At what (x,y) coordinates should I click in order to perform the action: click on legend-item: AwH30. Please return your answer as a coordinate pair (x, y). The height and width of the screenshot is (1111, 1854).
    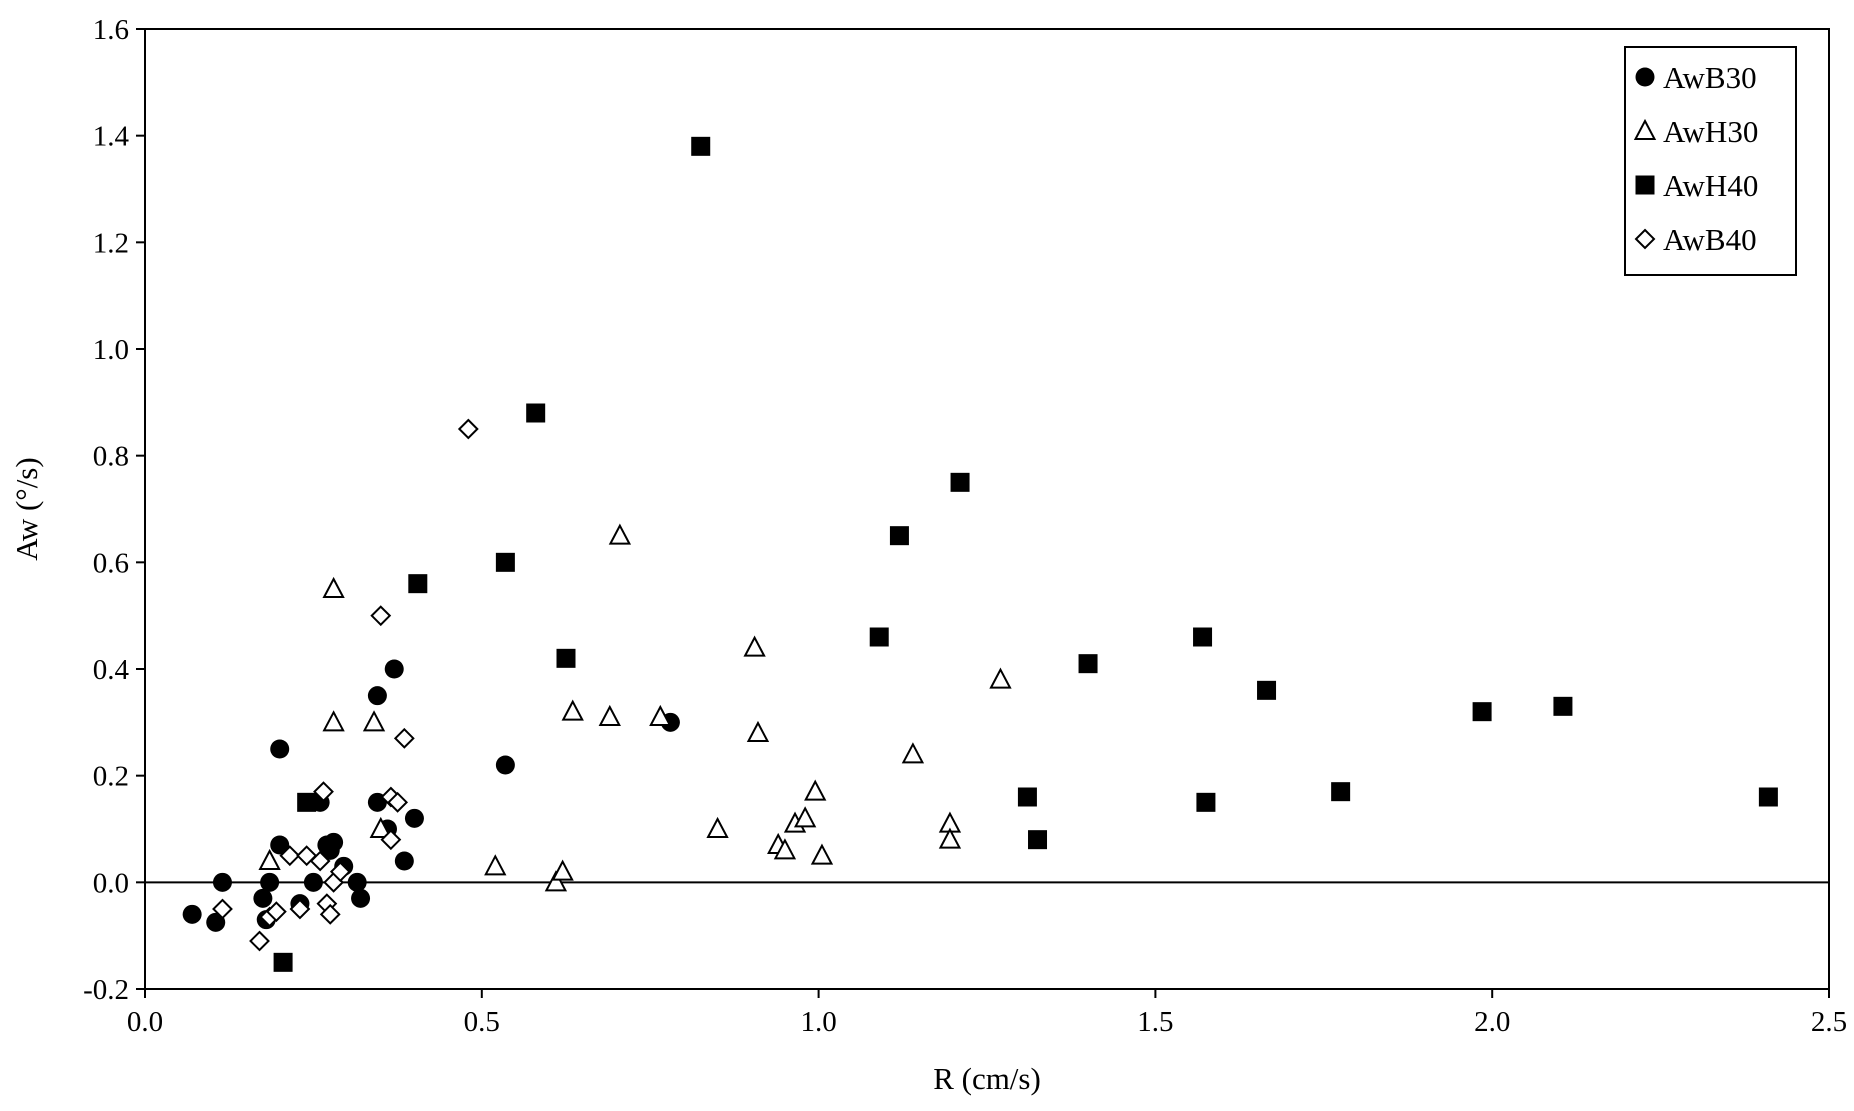
    Looking at the image, I should click on (1695, 131).